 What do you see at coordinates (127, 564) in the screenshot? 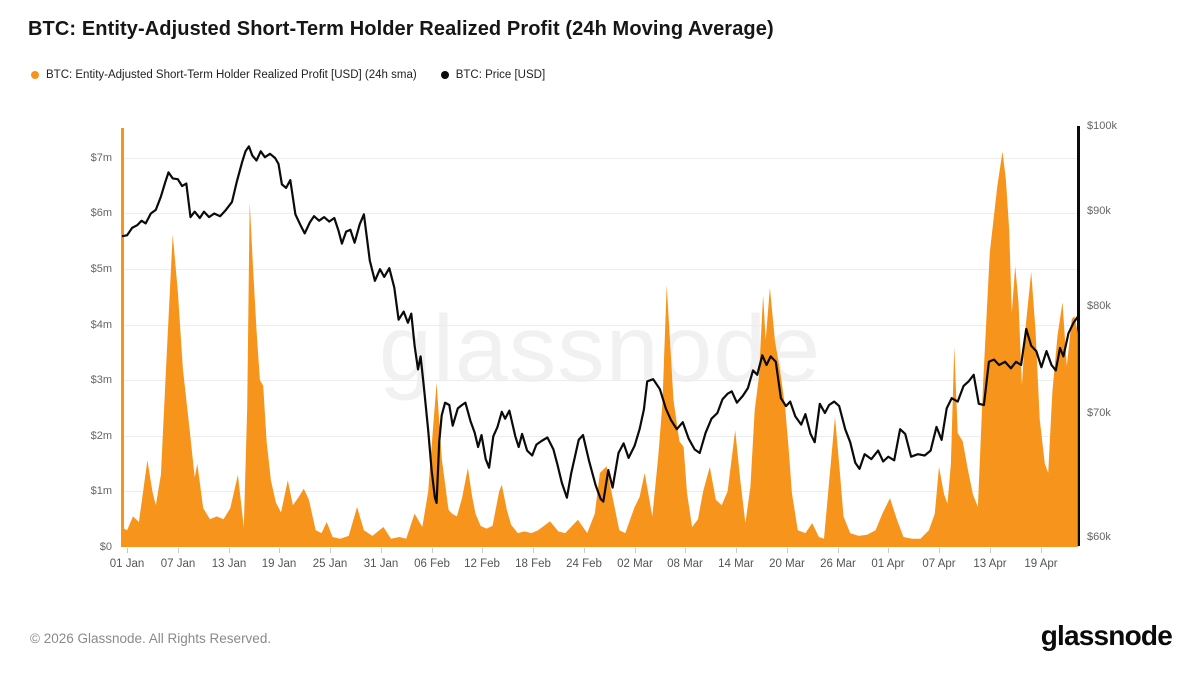
I see `x-axis-label-01 Jan: 01 Jan` at bounding box center [127, 564].